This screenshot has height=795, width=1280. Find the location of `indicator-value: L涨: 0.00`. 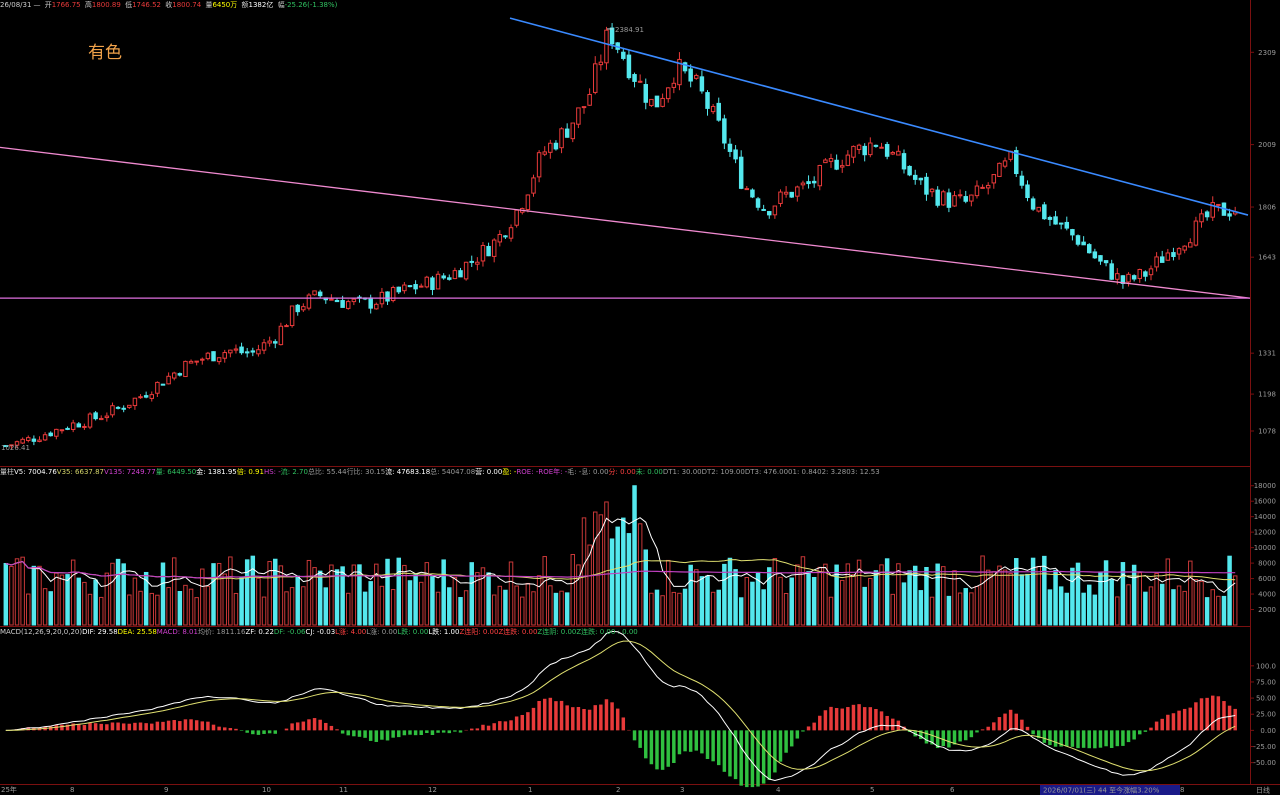

indicator-value: L涨: 0.00 is located at coordinates (382, 632).